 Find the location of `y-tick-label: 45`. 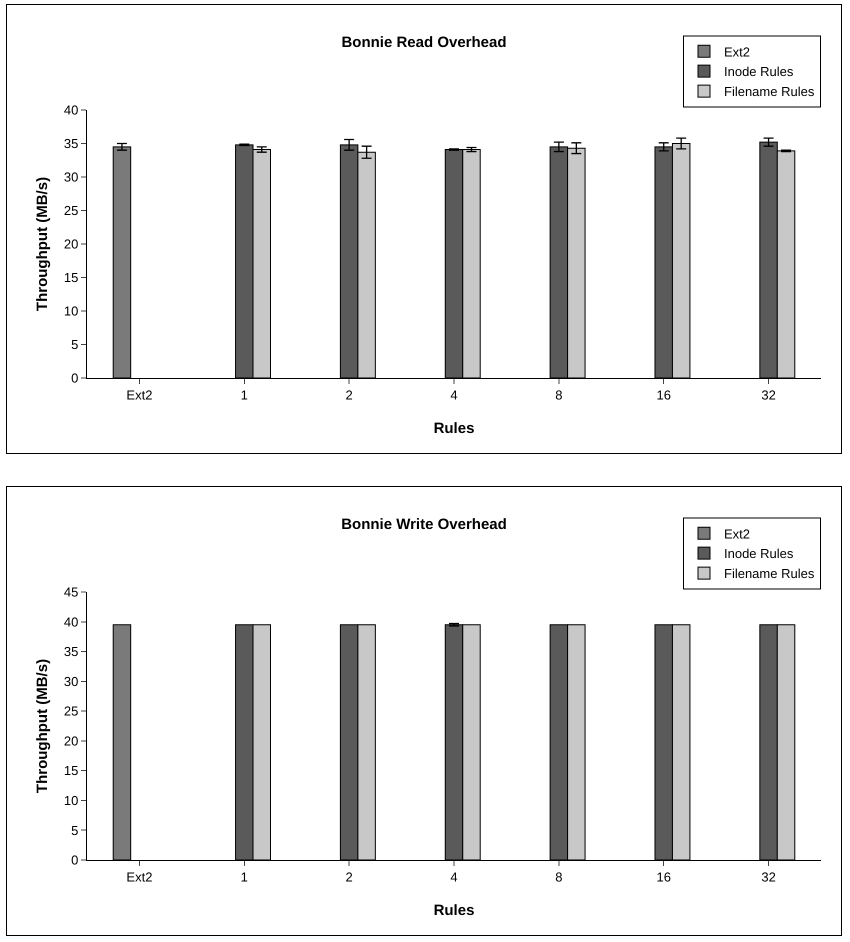

y-tick-label: 45 is located at coordinates (71, 592).